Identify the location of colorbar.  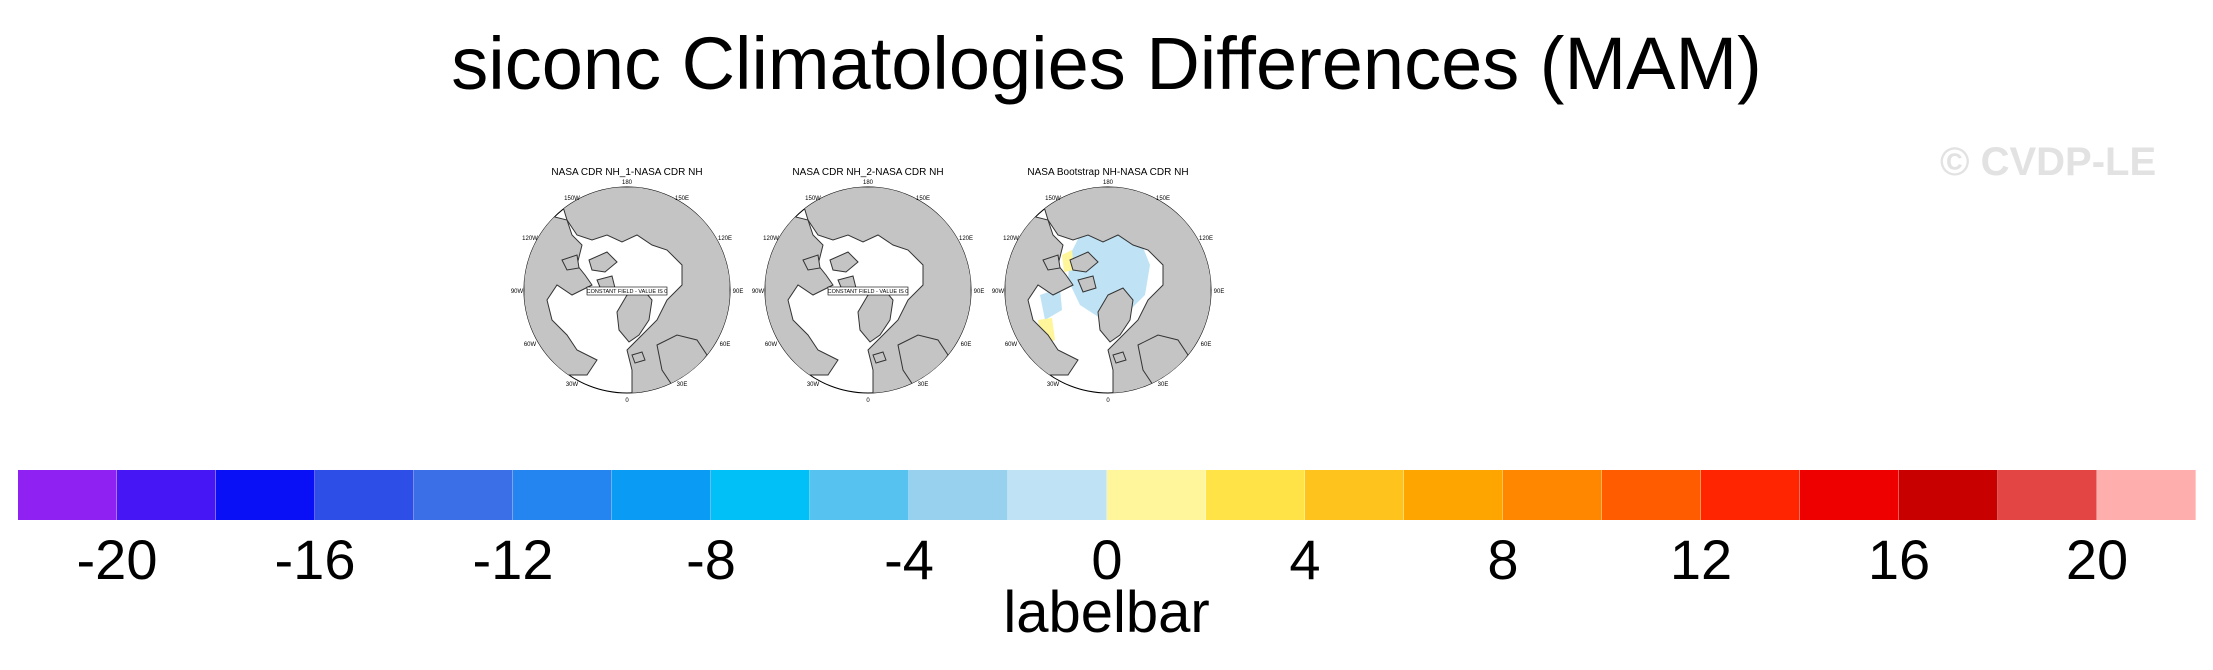
(1107, 495).